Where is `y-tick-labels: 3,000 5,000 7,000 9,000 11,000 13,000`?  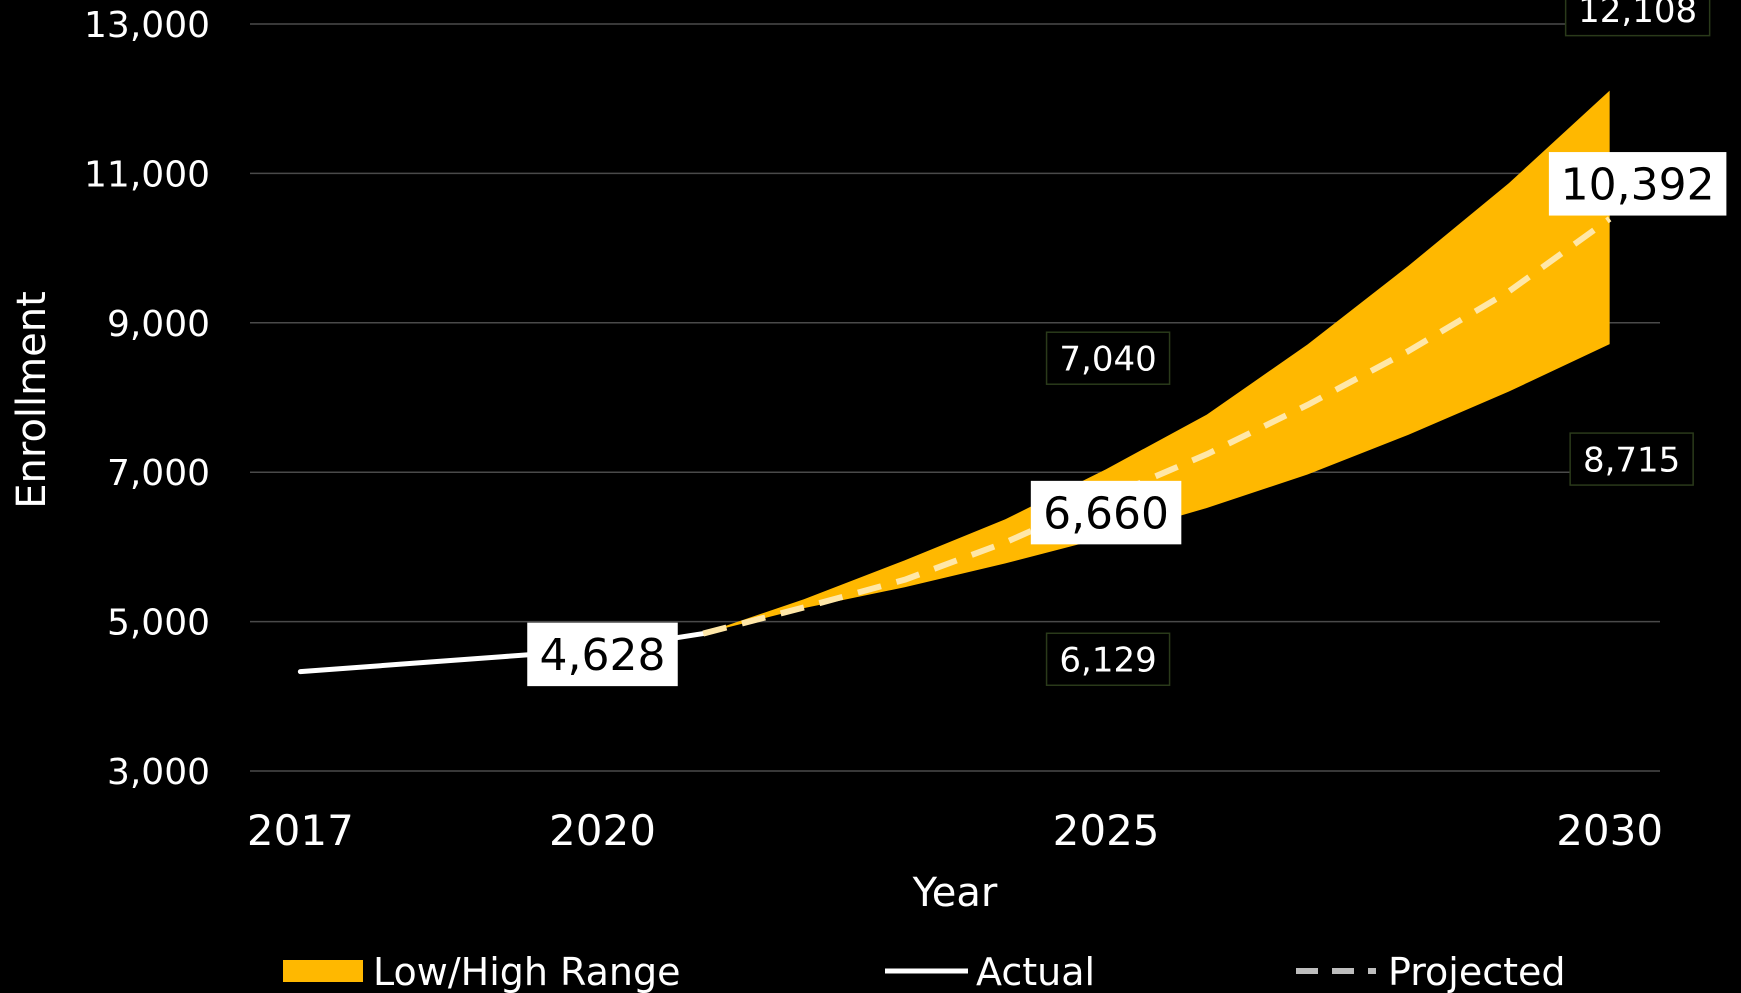 y-tick-labels: 3,000 5,000 7,000 9,000 11,000 13,000 is located at coordinates (147, 399).